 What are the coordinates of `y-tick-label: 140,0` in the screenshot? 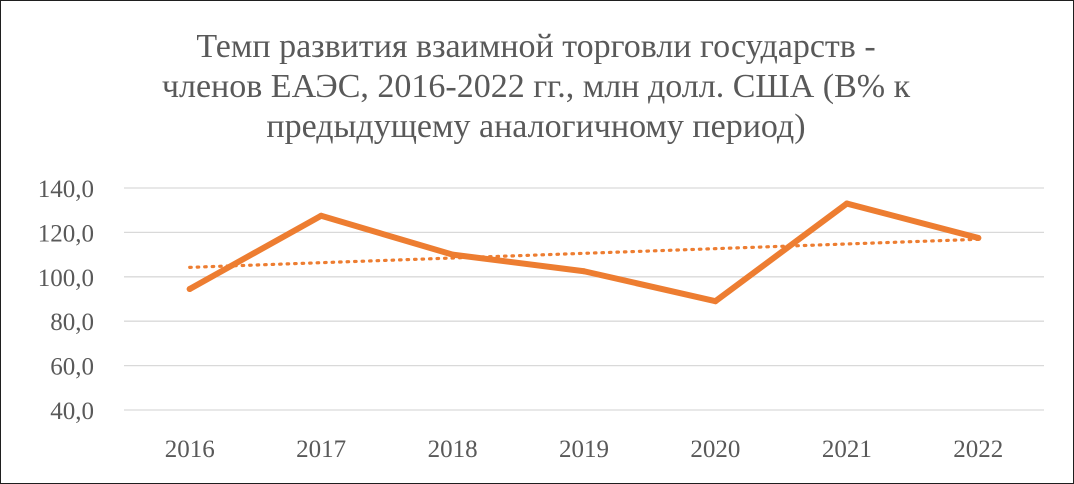 It's located at (66, 189).